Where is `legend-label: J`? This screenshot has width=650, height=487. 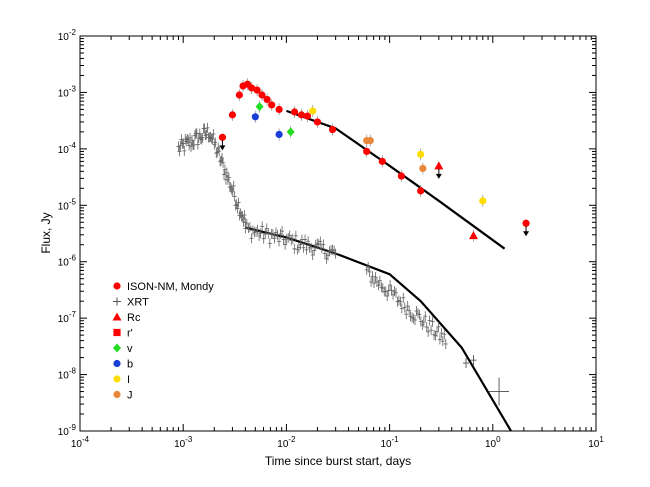
legend-label: J is located at coordinates (130, 396).